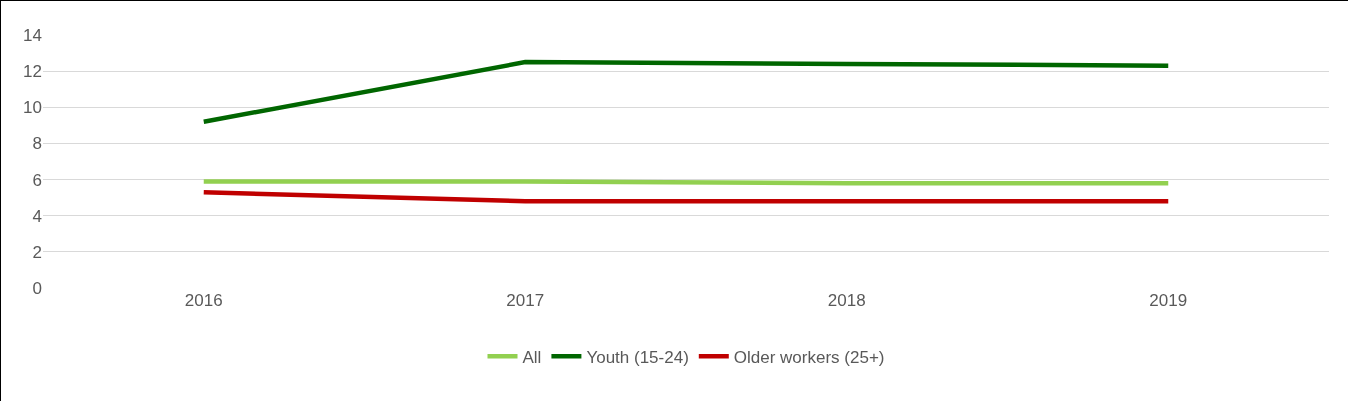 This screenshot has height=401, width=1348. What do you see at coordinates (686, 91) in the screenshot?
I see `line-series` at bounding box center [686, 91].